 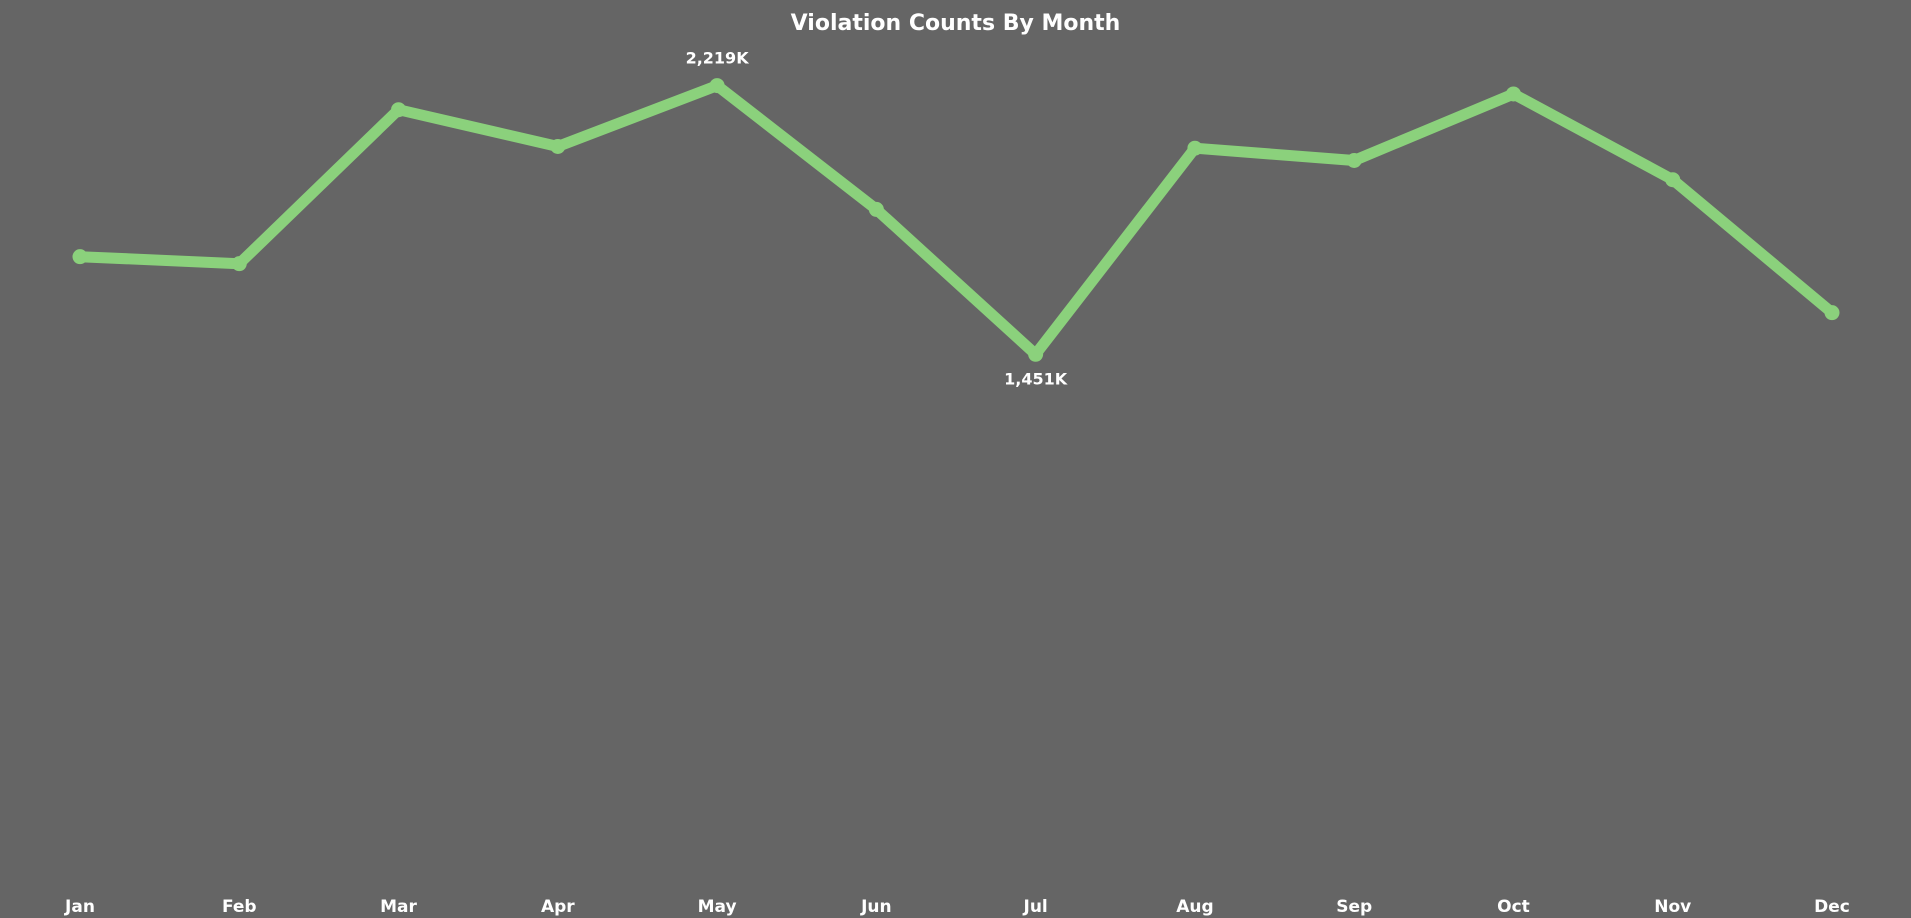 What do you see at coordinates (718, 58) in the screenshot?
I see `data-label-may: 2,219K` at bounding box center [718, 58].